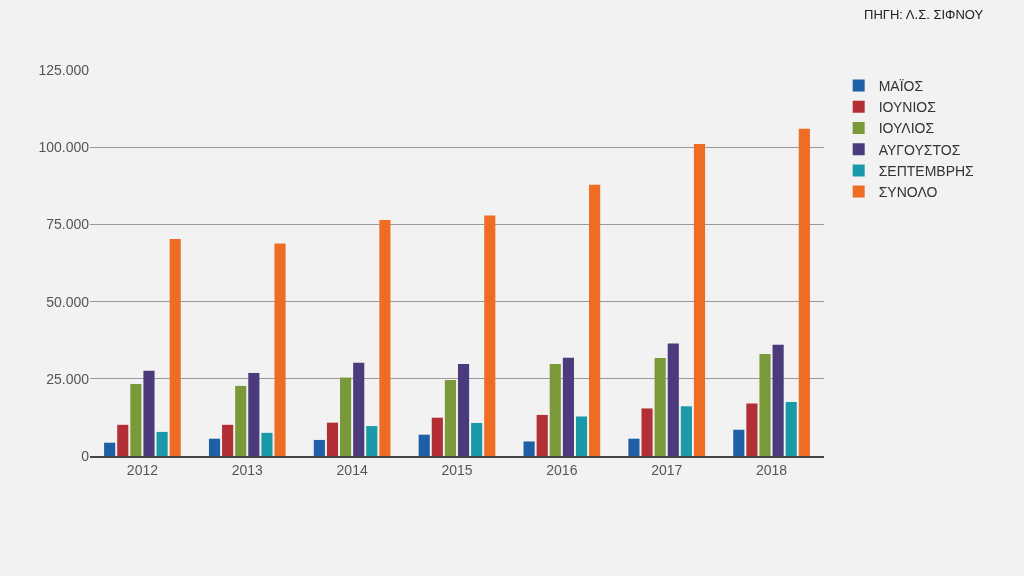  Describe the element at coordinates (85, 455) in the screenshot. I see `y-tick-label: 0` at that location.